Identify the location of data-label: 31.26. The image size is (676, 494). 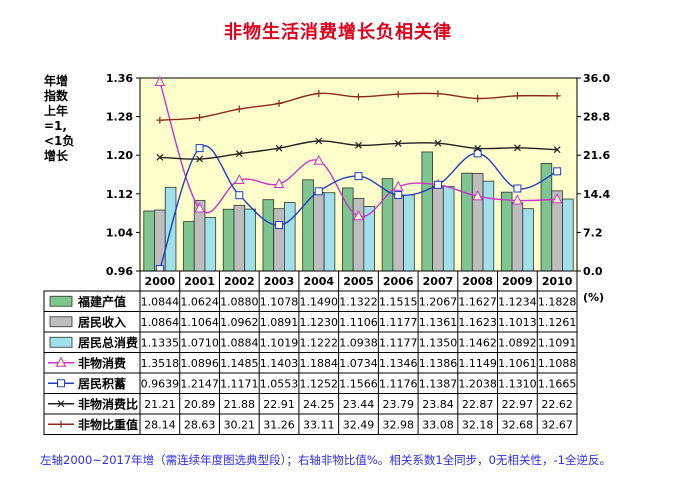
(279, 424).